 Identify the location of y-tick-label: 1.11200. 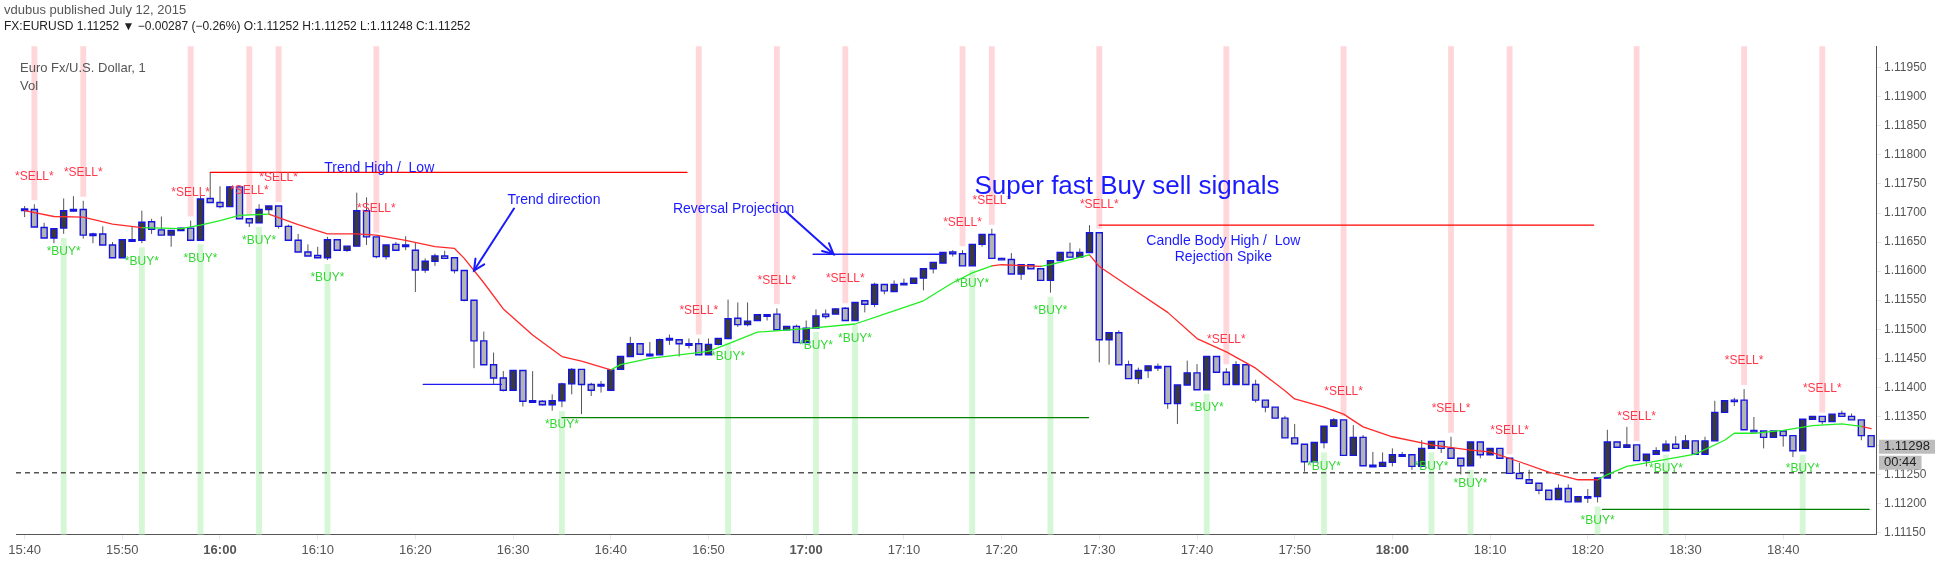
(1905, 502).